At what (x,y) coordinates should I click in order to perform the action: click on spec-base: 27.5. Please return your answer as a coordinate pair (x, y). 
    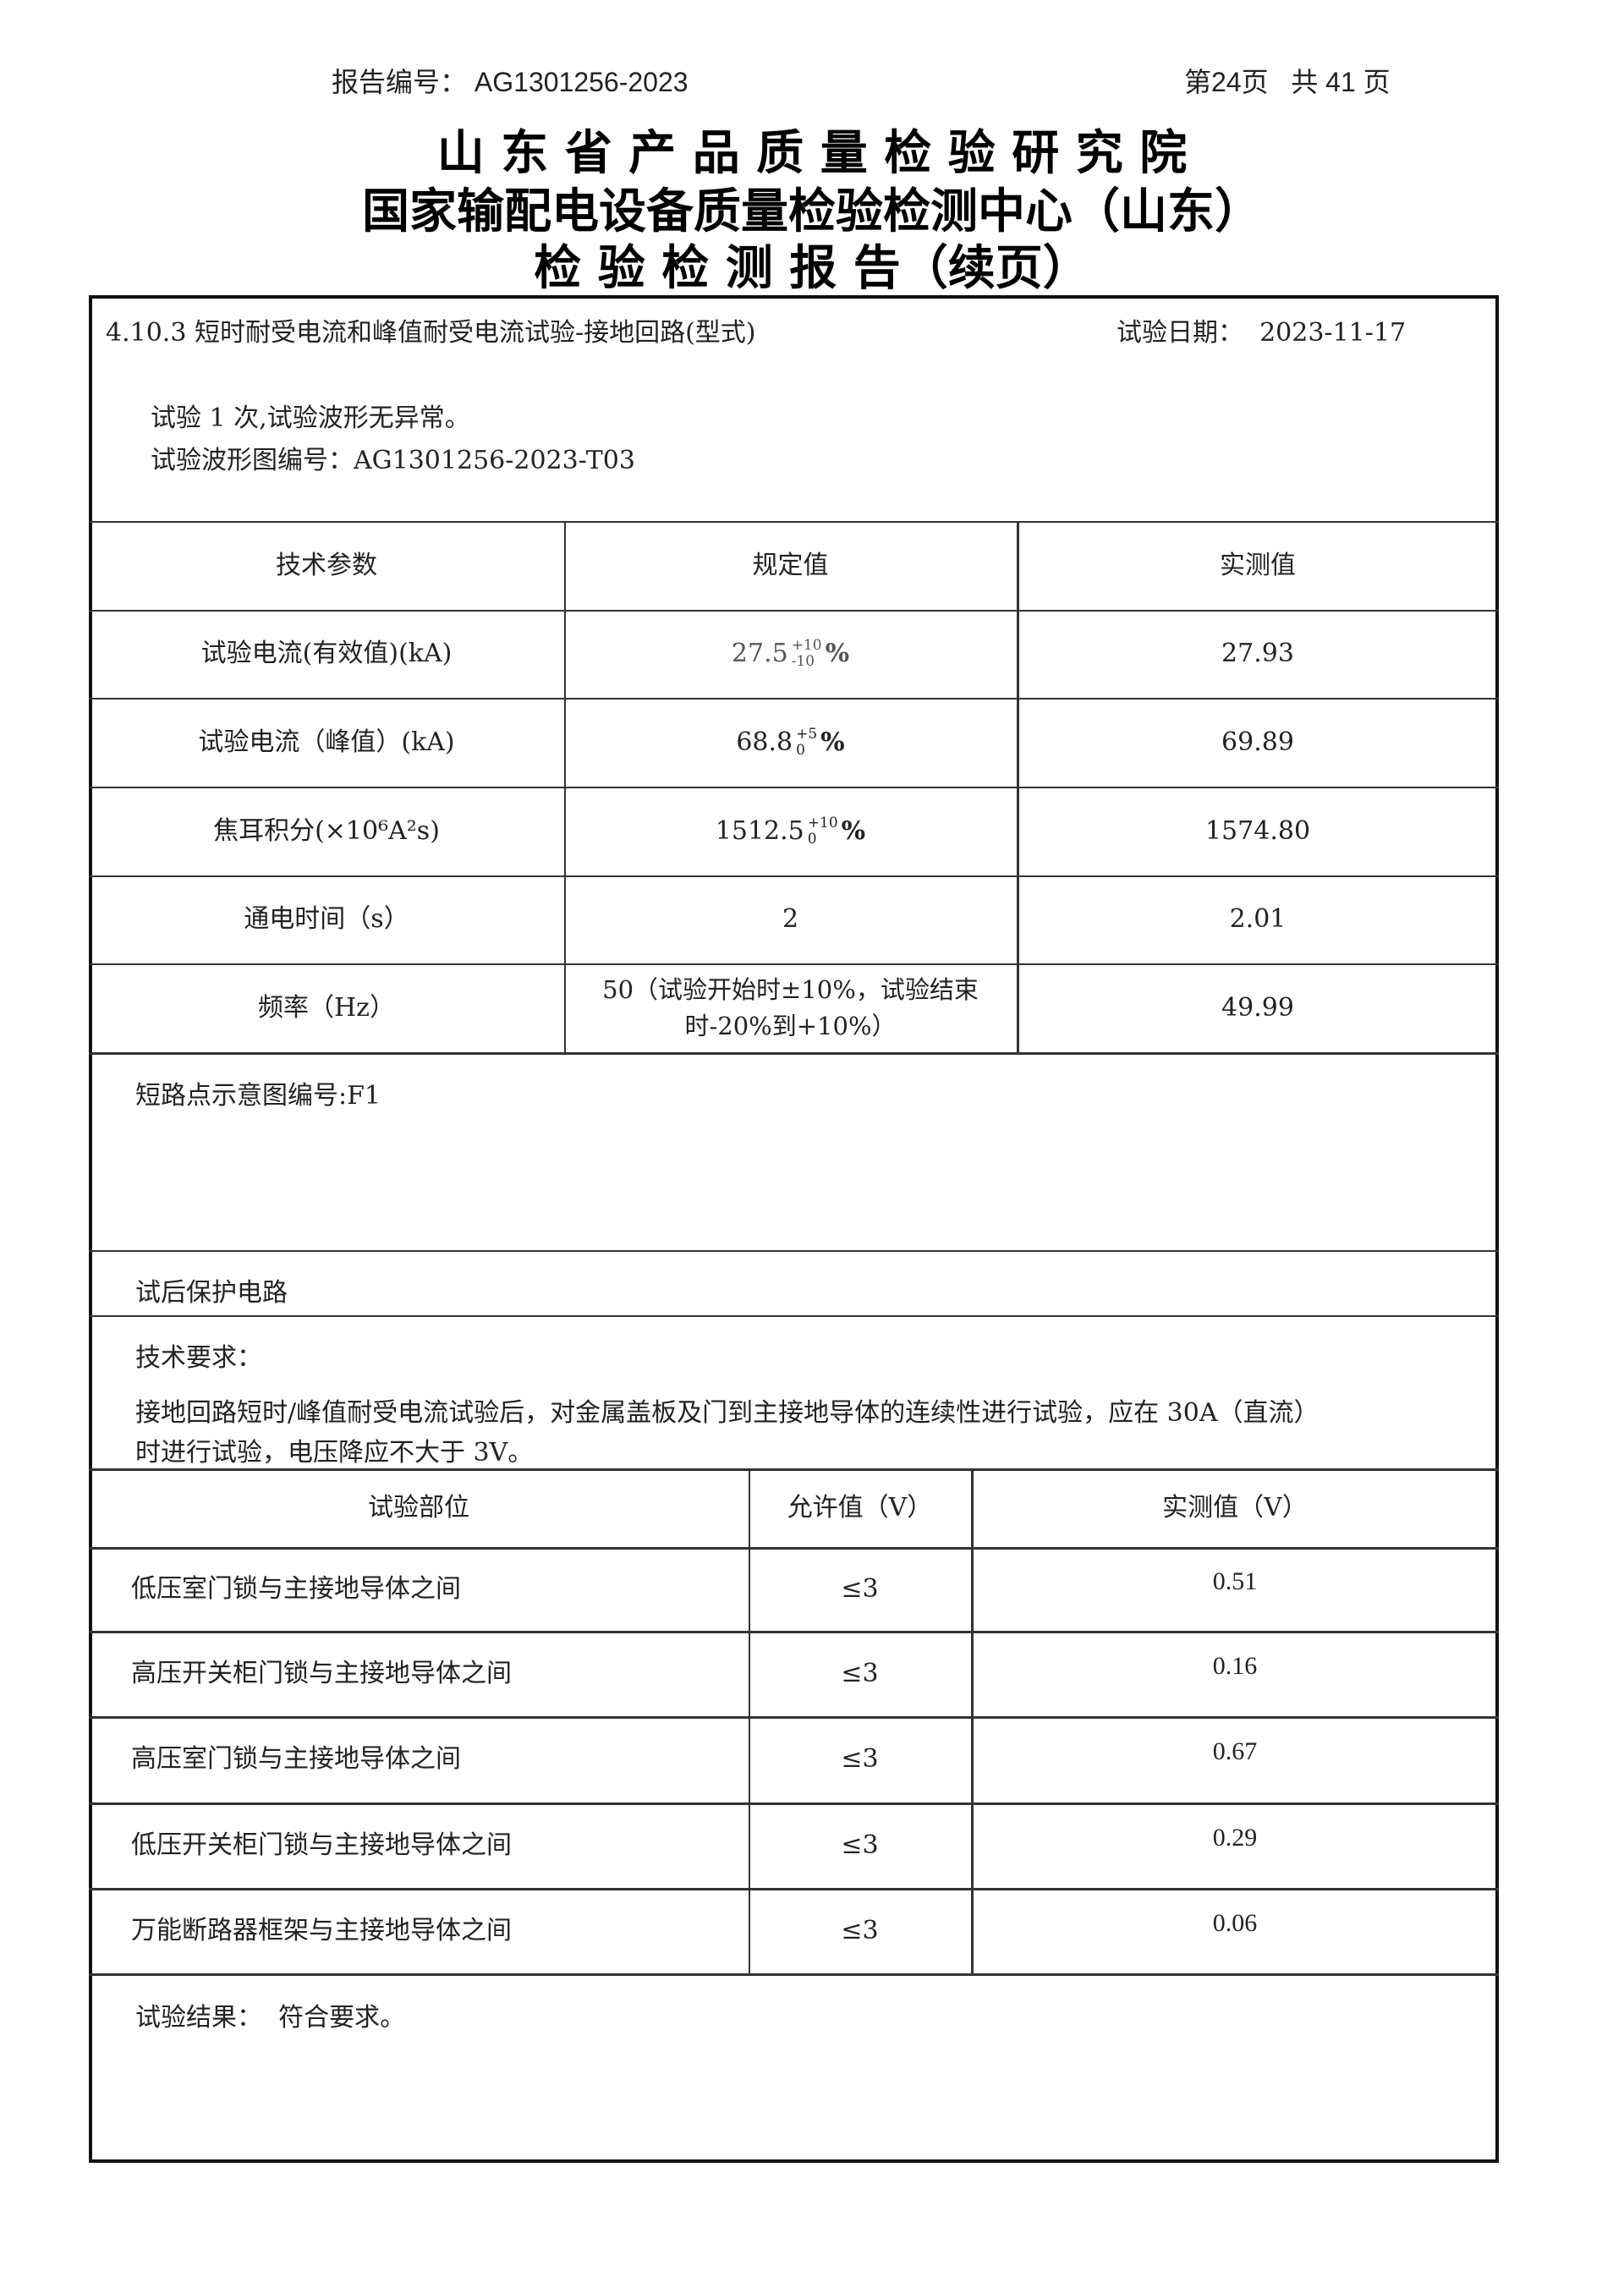
    Looking at the image, I should click on (760, 654).